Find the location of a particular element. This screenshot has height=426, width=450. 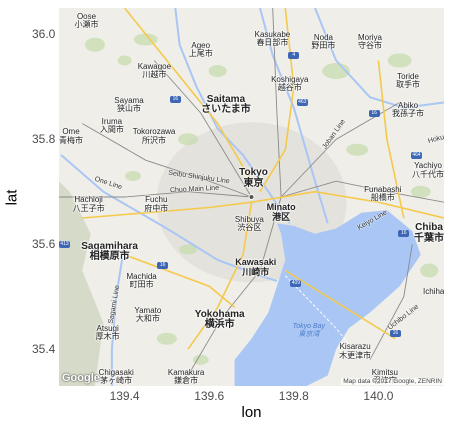

place-label-kisarazu: Kisarazu 木更津市 is located at coordinates (355, 351).